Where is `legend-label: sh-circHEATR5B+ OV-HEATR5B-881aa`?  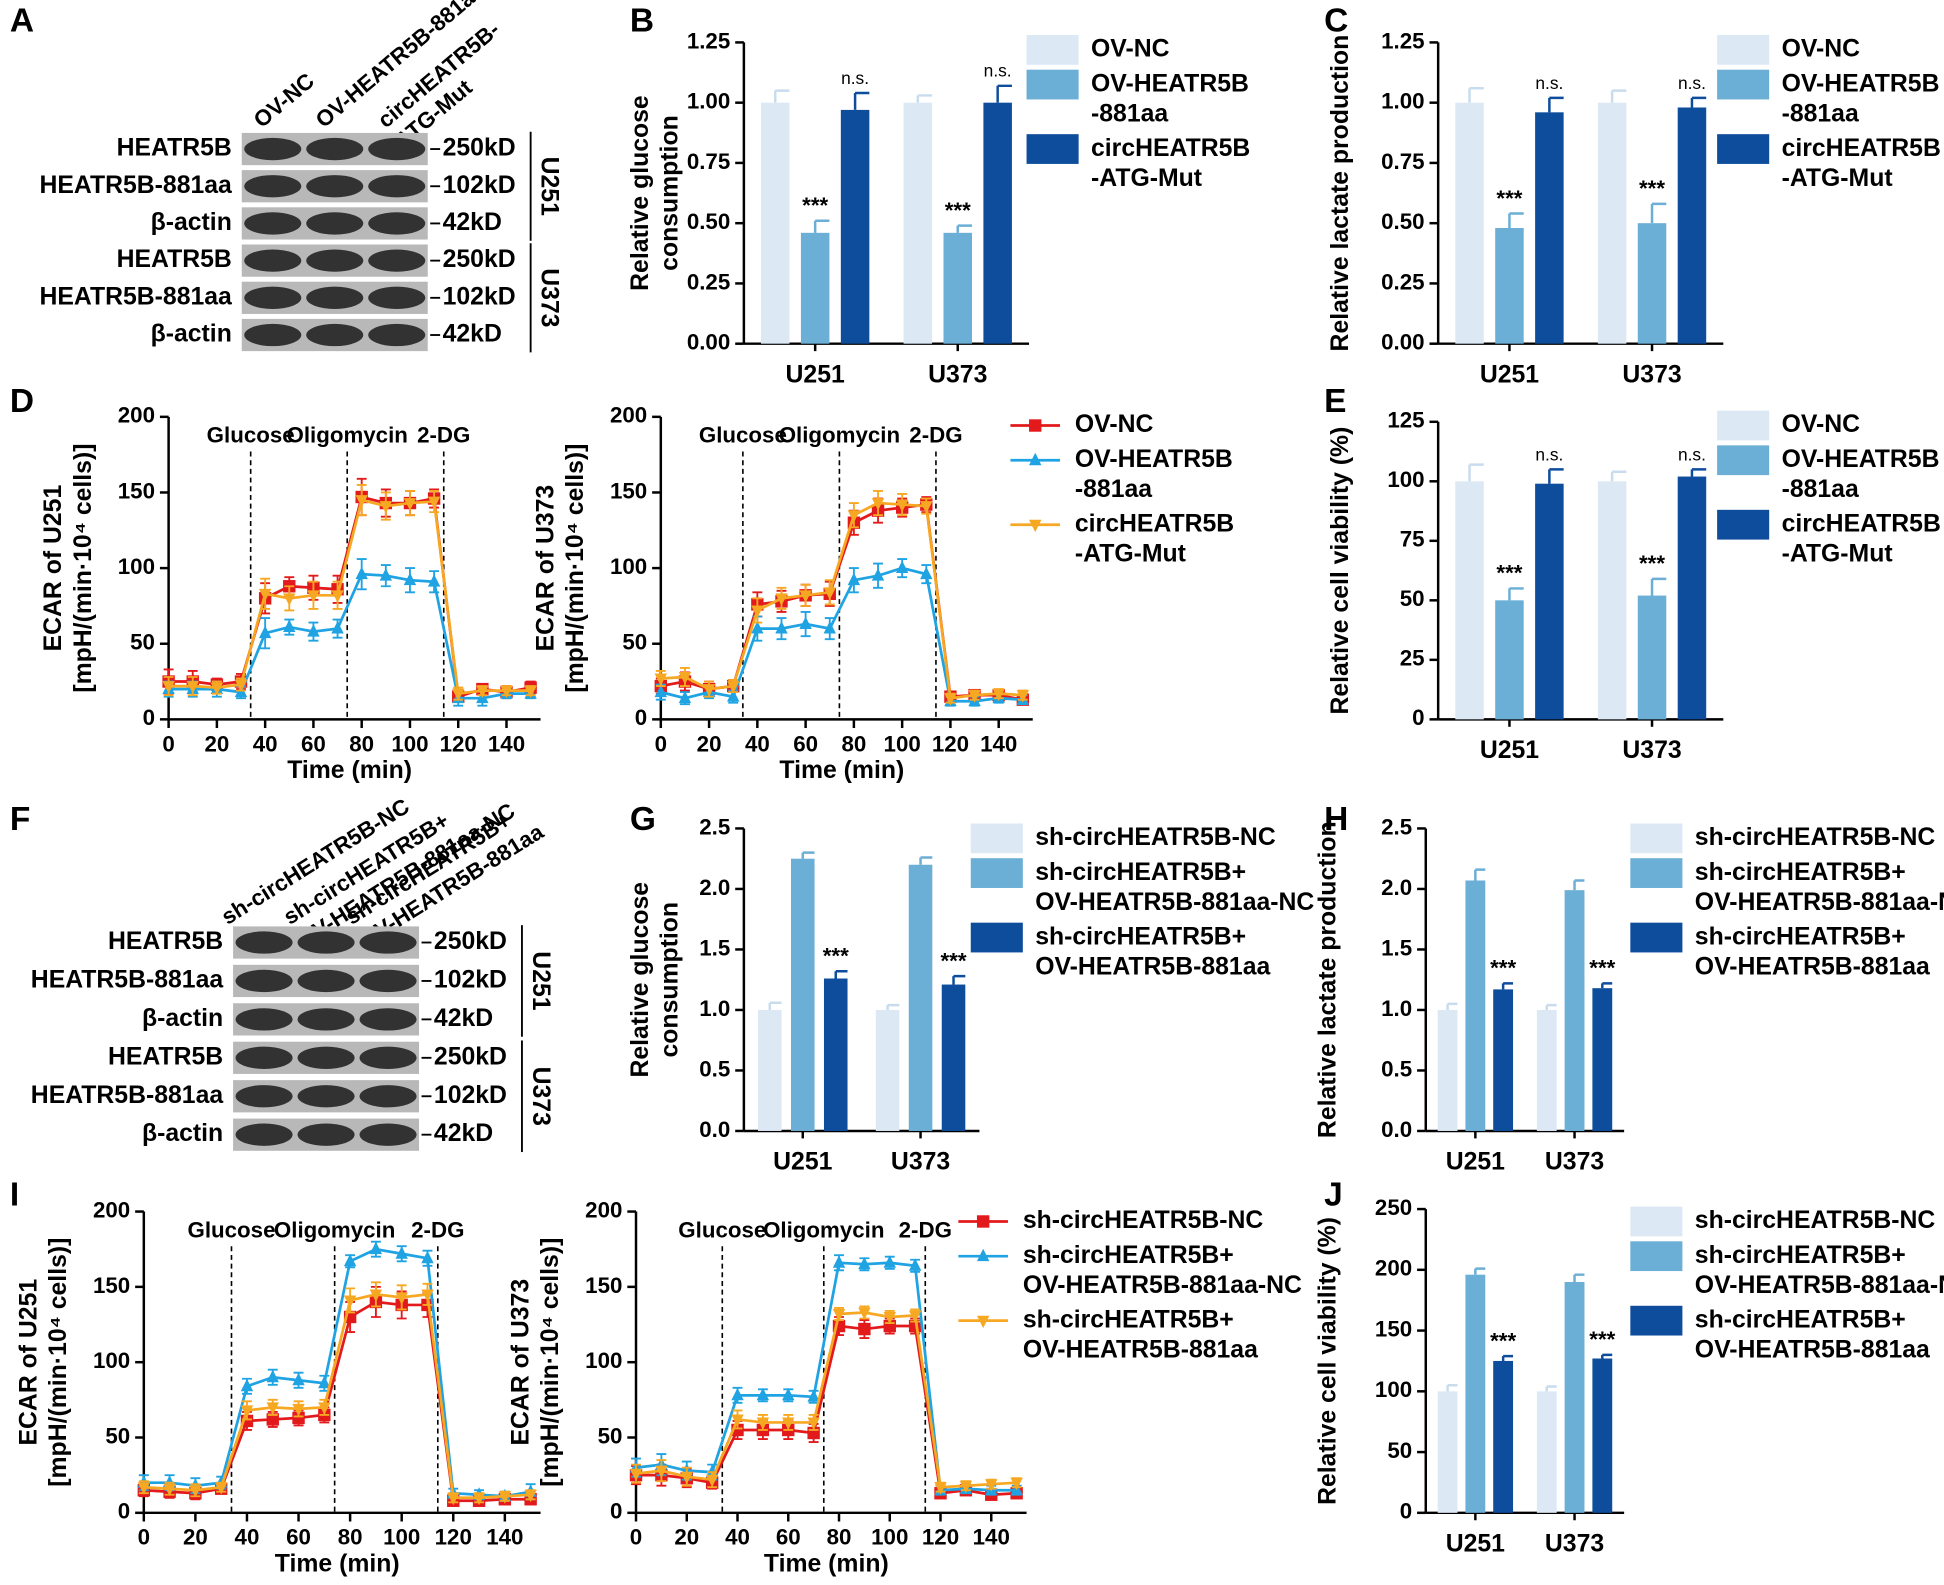
legend-label: sh-circHEATR5B+ OV-HEATR5B-881aa is located at coordinates (1152, 951).